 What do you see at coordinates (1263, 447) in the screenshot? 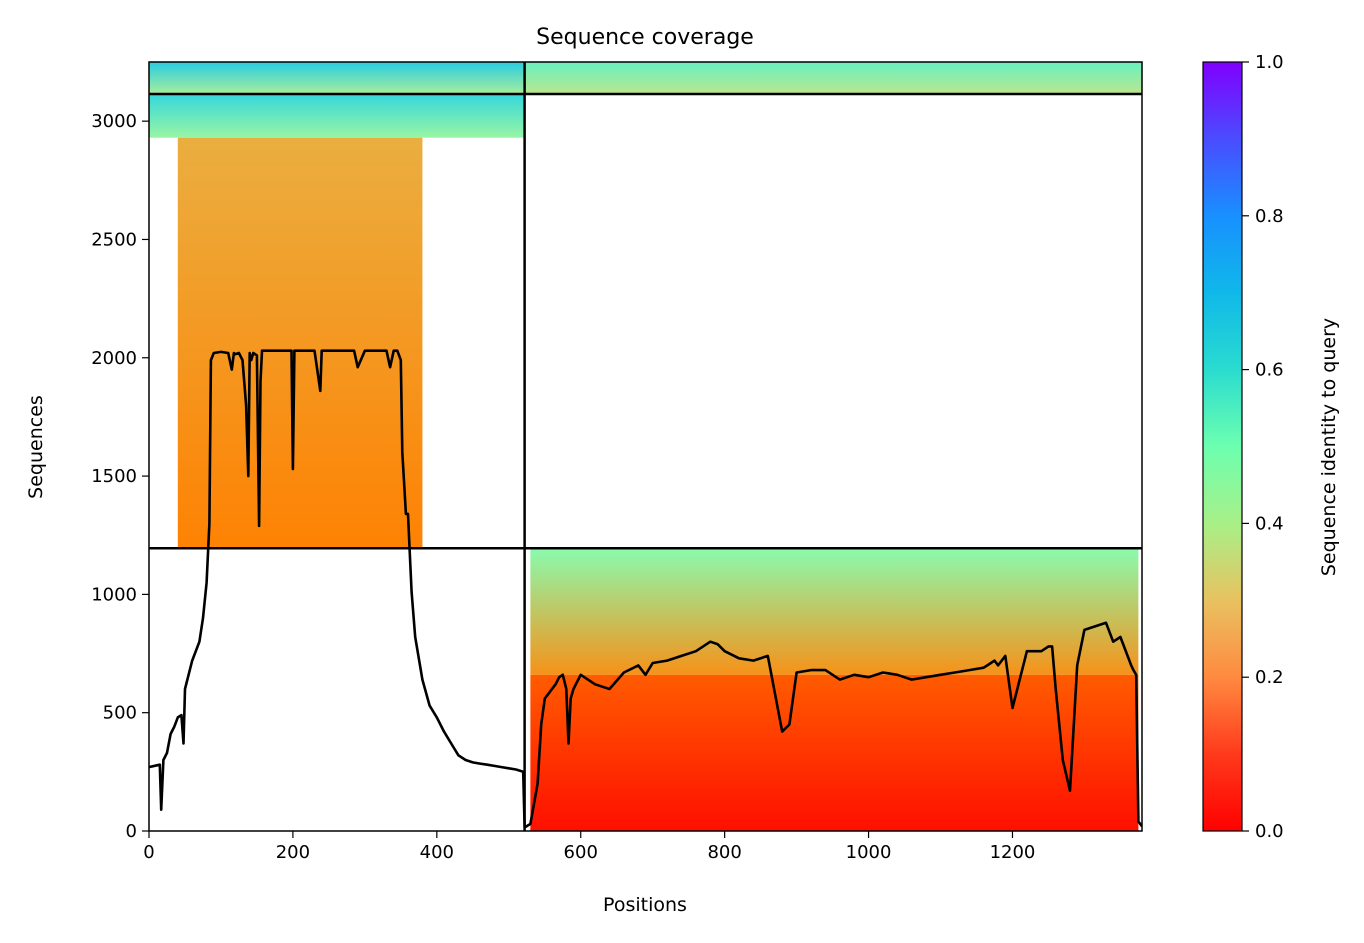
I see `colorbar-ticks: 0.0 0.2 0.4 0.6 0.8 1.0` at bounding box center [1263, 447].